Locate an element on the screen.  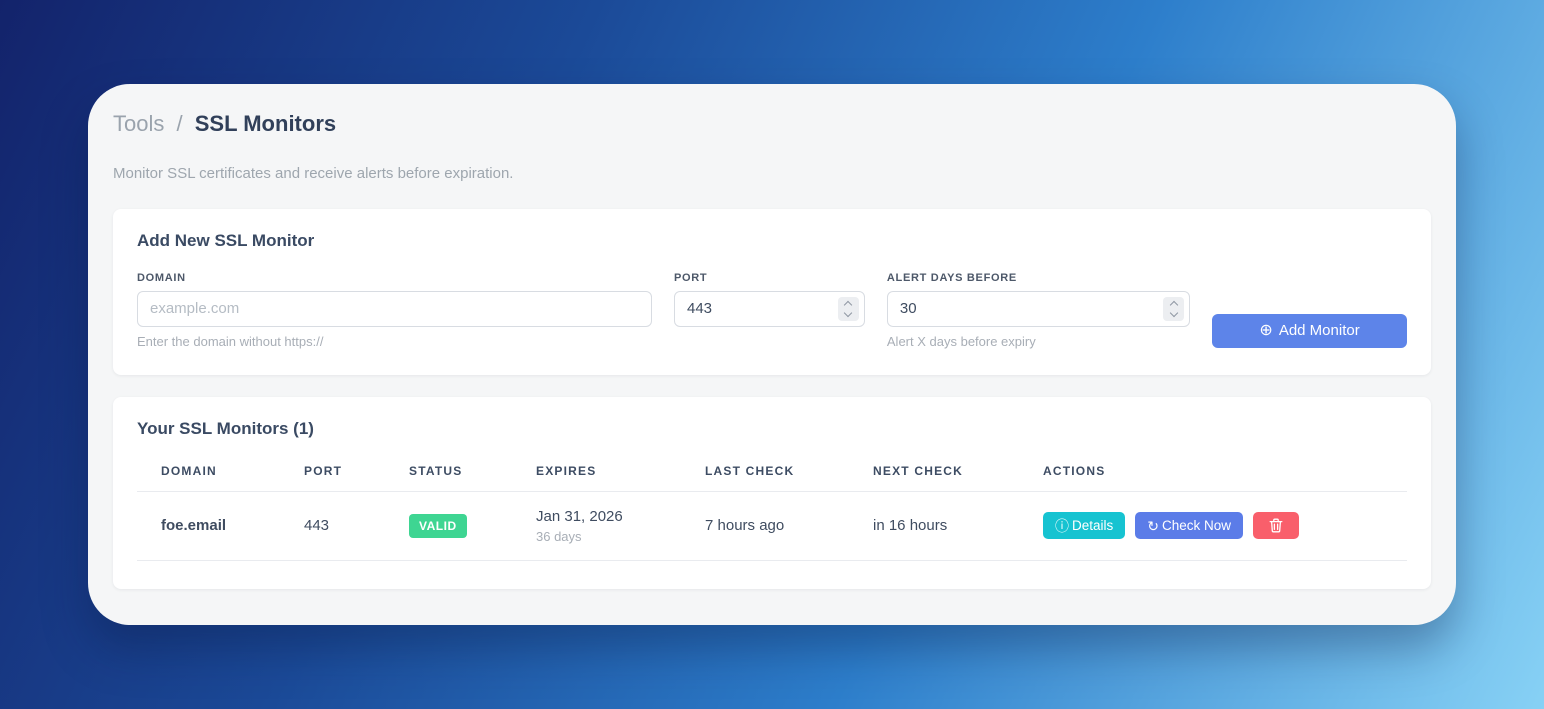
domain-hint: Enter the domain without https:// is located at coordinates (230, 341).